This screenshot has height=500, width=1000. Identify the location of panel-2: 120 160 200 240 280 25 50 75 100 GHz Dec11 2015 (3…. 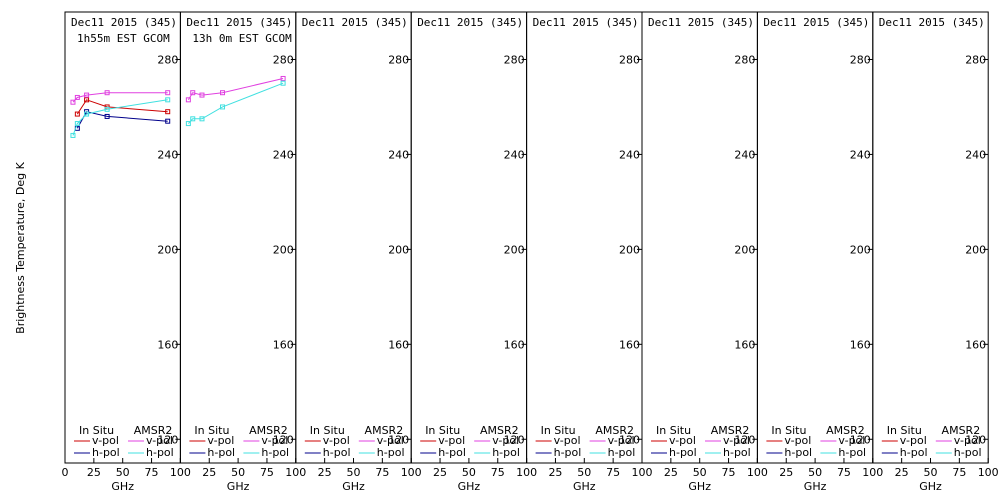
(242, 252).